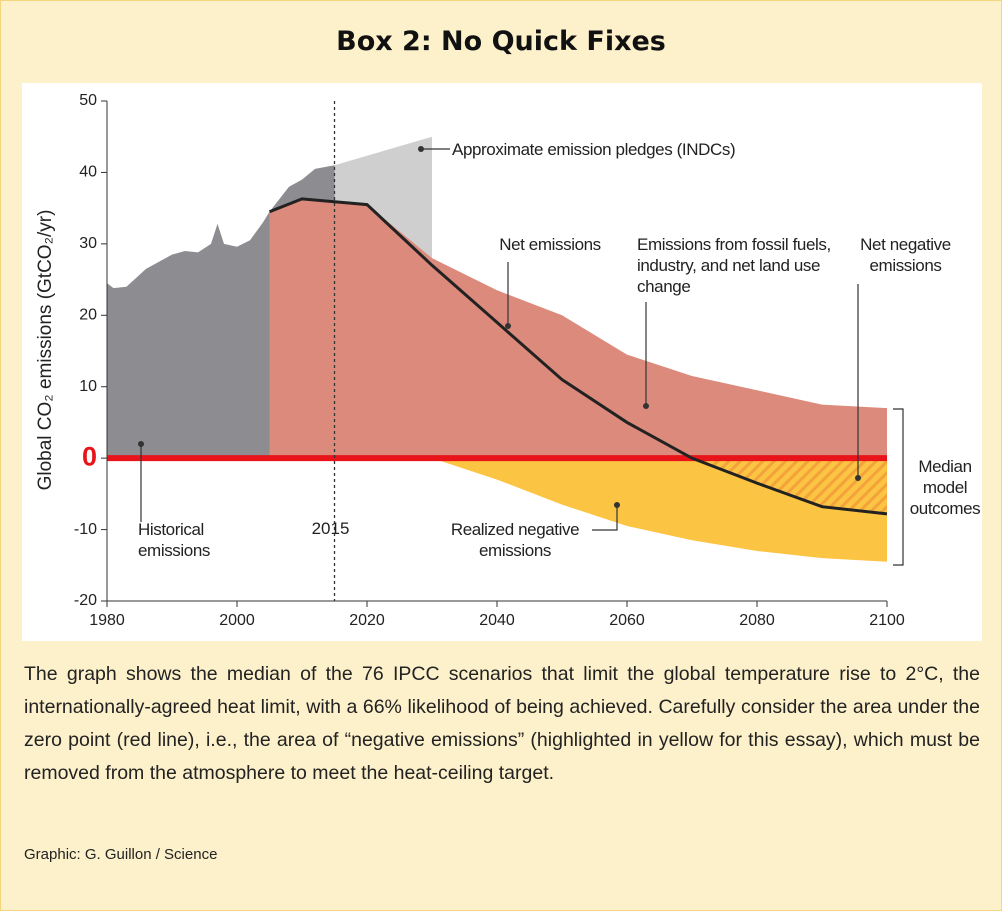 The width and height of the screenshot is (1002, 911). Describe the element at coordinates (88, 315) in the screenshot. I see `y-tick-label: 20` at that location.